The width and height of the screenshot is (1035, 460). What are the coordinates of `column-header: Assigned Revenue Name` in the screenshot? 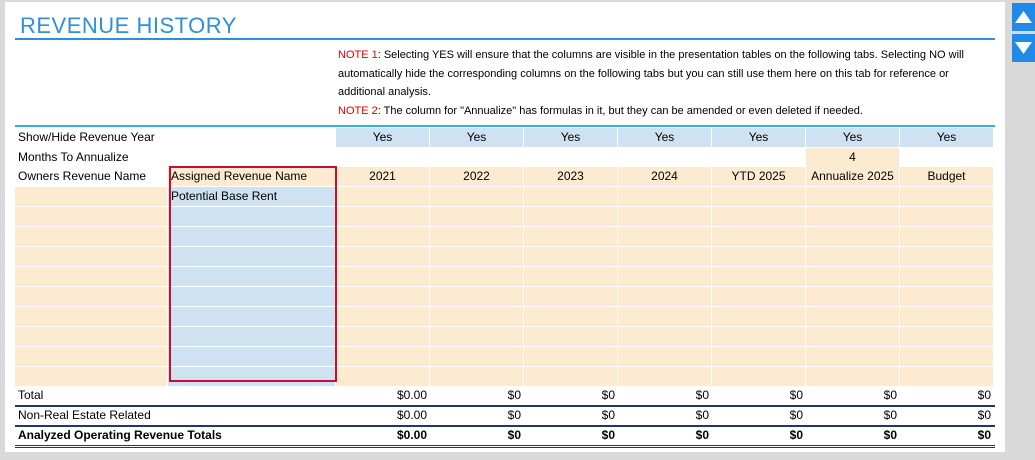 It's located at (251, 176).